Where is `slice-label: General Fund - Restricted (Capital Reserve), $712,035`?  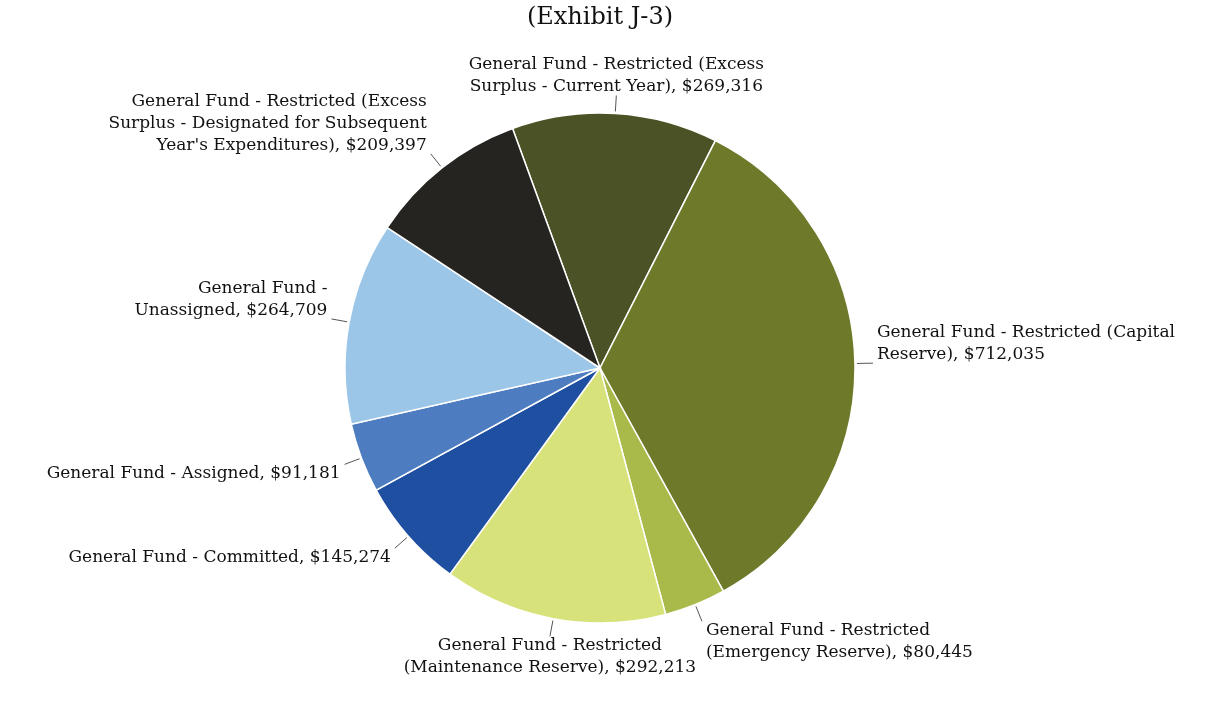 slice-label: General Fund - Restricted (Capital Reserve), $712,035 is located at coordinates (1026, 342).